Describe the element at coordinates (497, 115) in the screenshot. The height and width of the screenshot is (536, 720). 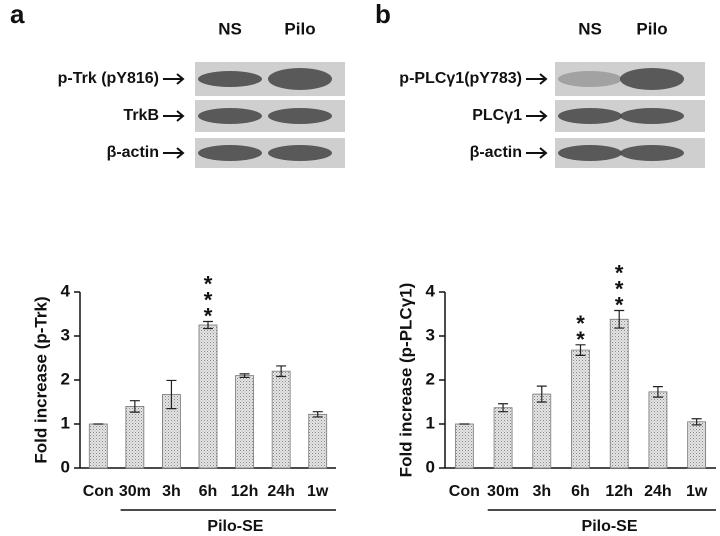
I see `row-label: PLCγ1` at that location.